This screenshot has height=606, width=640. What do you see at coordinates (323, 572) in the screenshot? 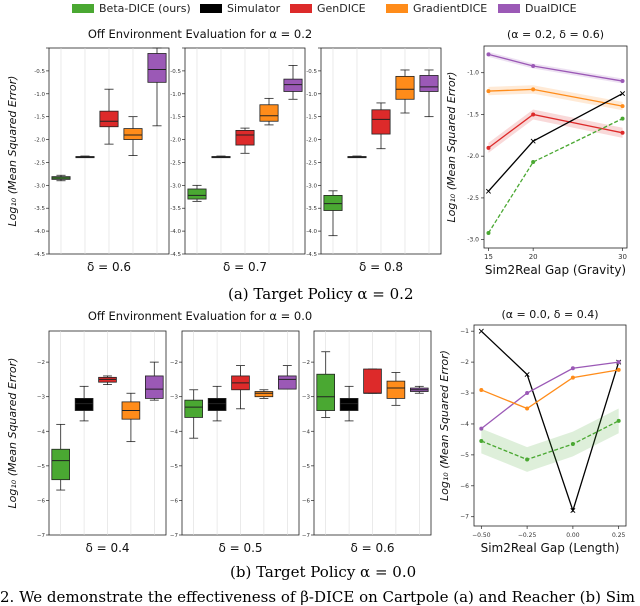
I see `caption-b: (b) Target Policy α = 0.0` at bounding box center [323, 572].